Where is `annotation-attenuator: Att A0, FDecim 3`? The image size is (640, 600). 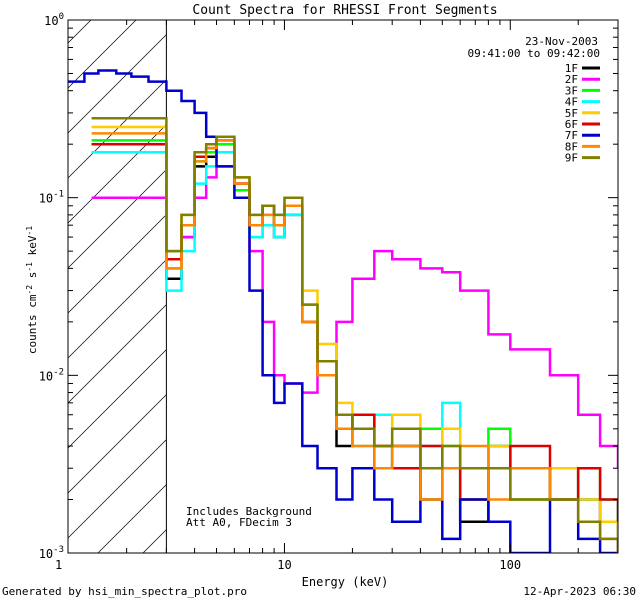
annotation-attenuator: Att A0, FDecim 3 is located at coordinates (239, 522).